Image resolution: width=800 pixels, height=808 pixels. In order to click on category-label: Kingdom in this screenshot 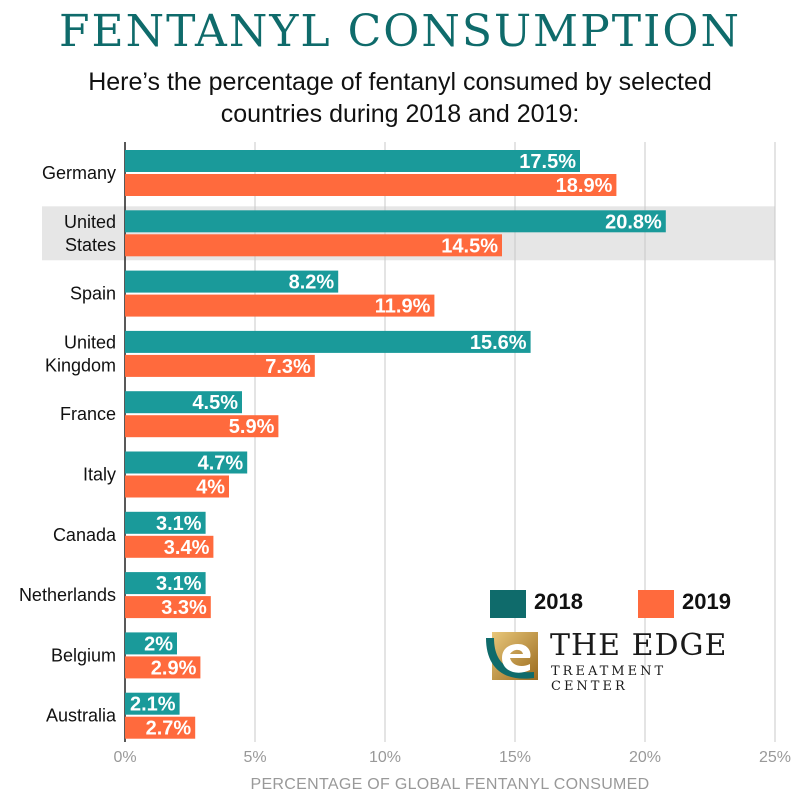, I will do `click(80, 365)`.